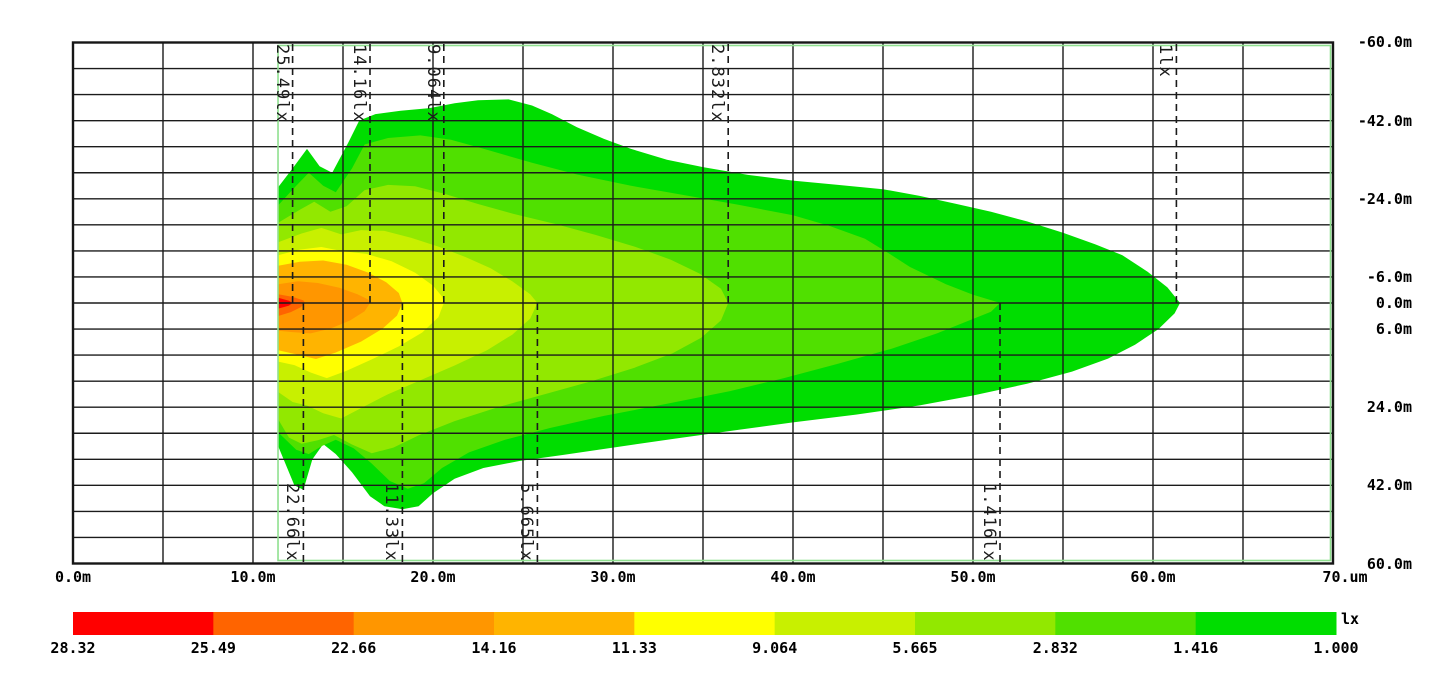 The image size is (1445, 678). I want to click on x-axis-tick-label: 50.0m, so click(973, 577).